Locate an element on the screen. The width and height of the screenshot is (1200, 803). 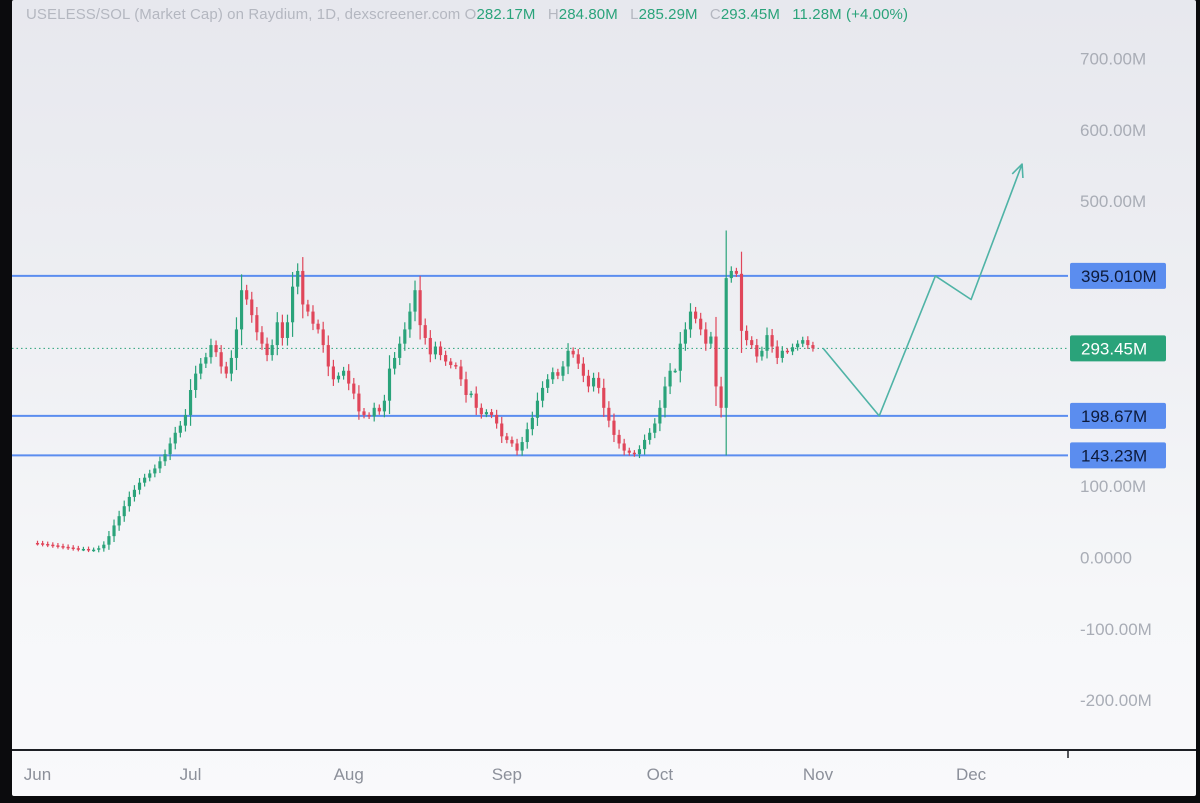
open-label: O is located at coordinates (470, 14).